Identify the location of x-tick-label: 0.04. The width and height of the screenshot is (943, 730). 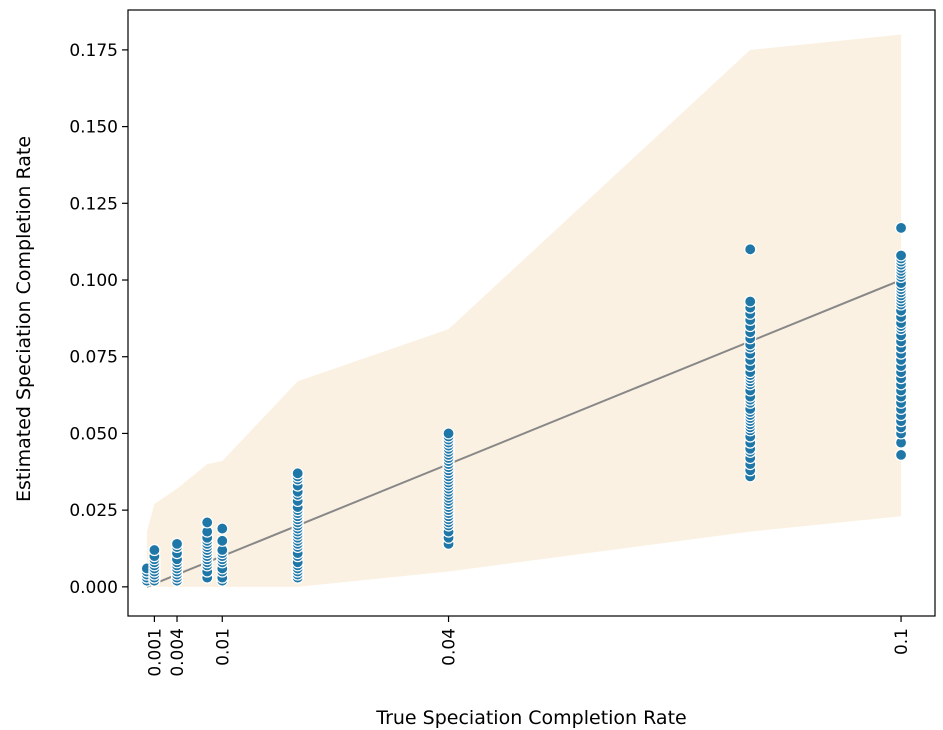
(450, 647).